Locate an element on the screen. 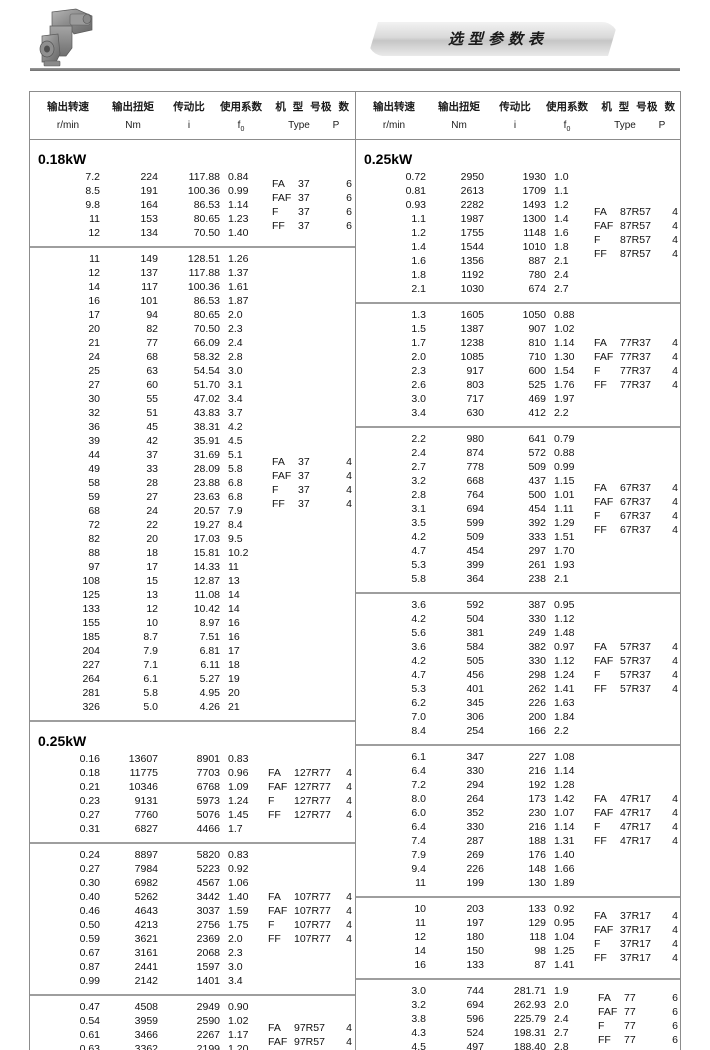  table-row: 82 20 17.03 9.5 is located at coordinates (192, 539).